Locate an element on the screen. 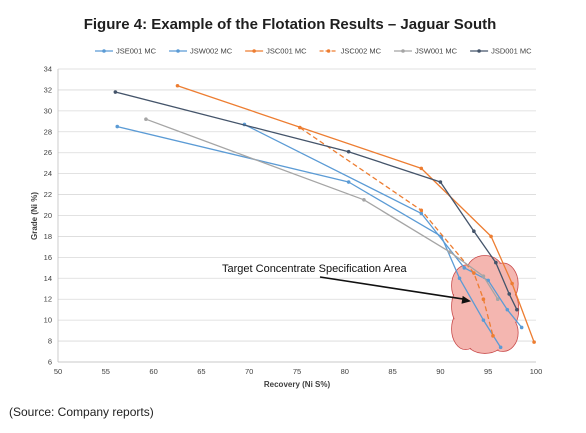 This screenshot has height=433, width=586. y-tick-label: 16 is located at coordinates (48, 257).